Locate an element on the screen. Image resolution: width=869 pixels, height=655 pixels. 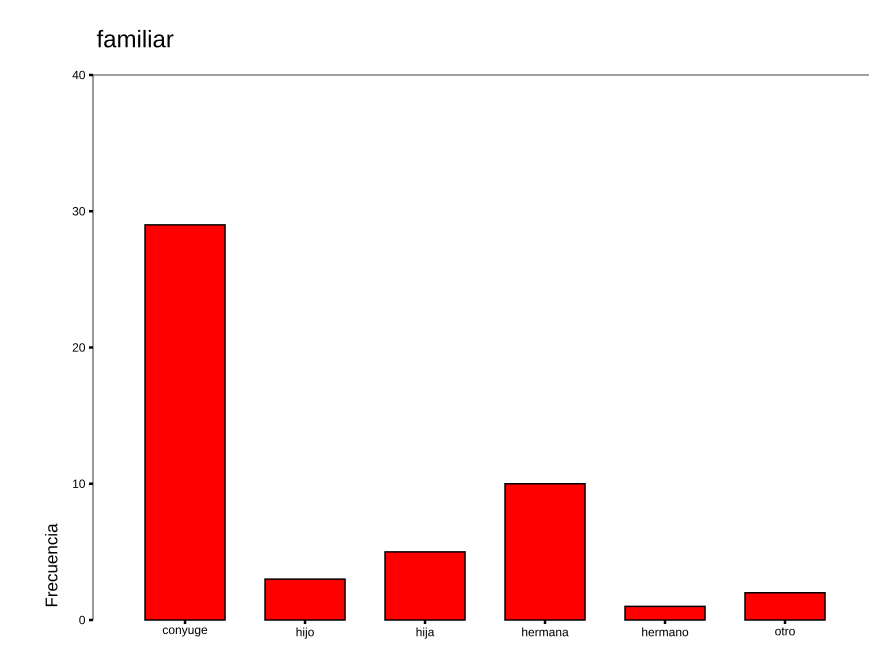
y-tick-label: 30 is located at coordinates (79, 211).